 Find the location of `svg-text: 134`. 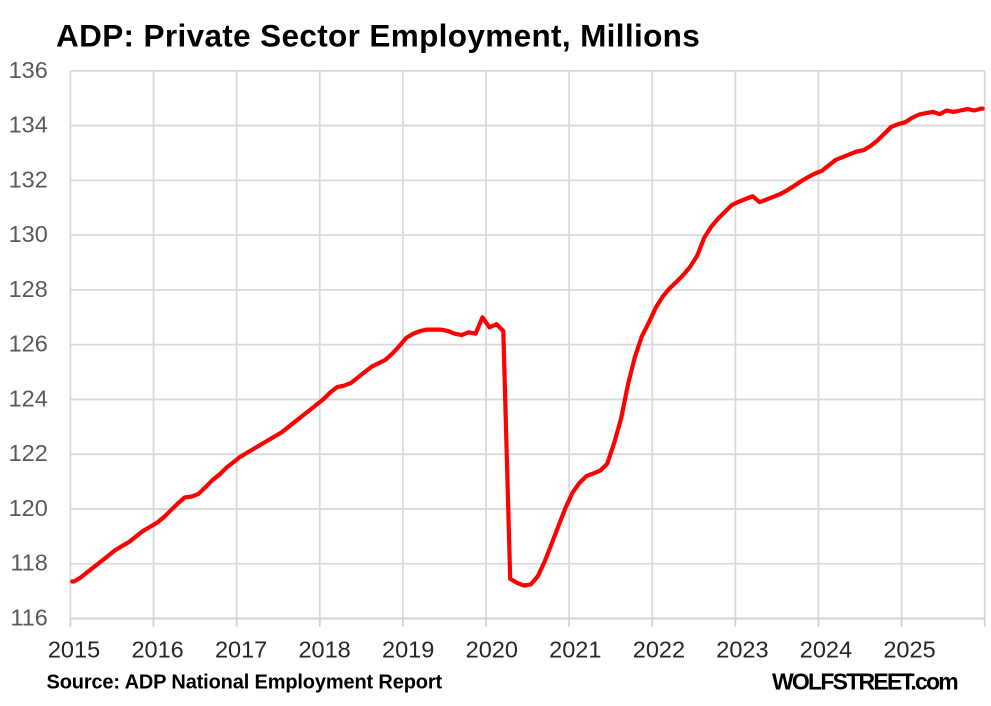

svg-text: 134 is located at coordinates (28, 125).